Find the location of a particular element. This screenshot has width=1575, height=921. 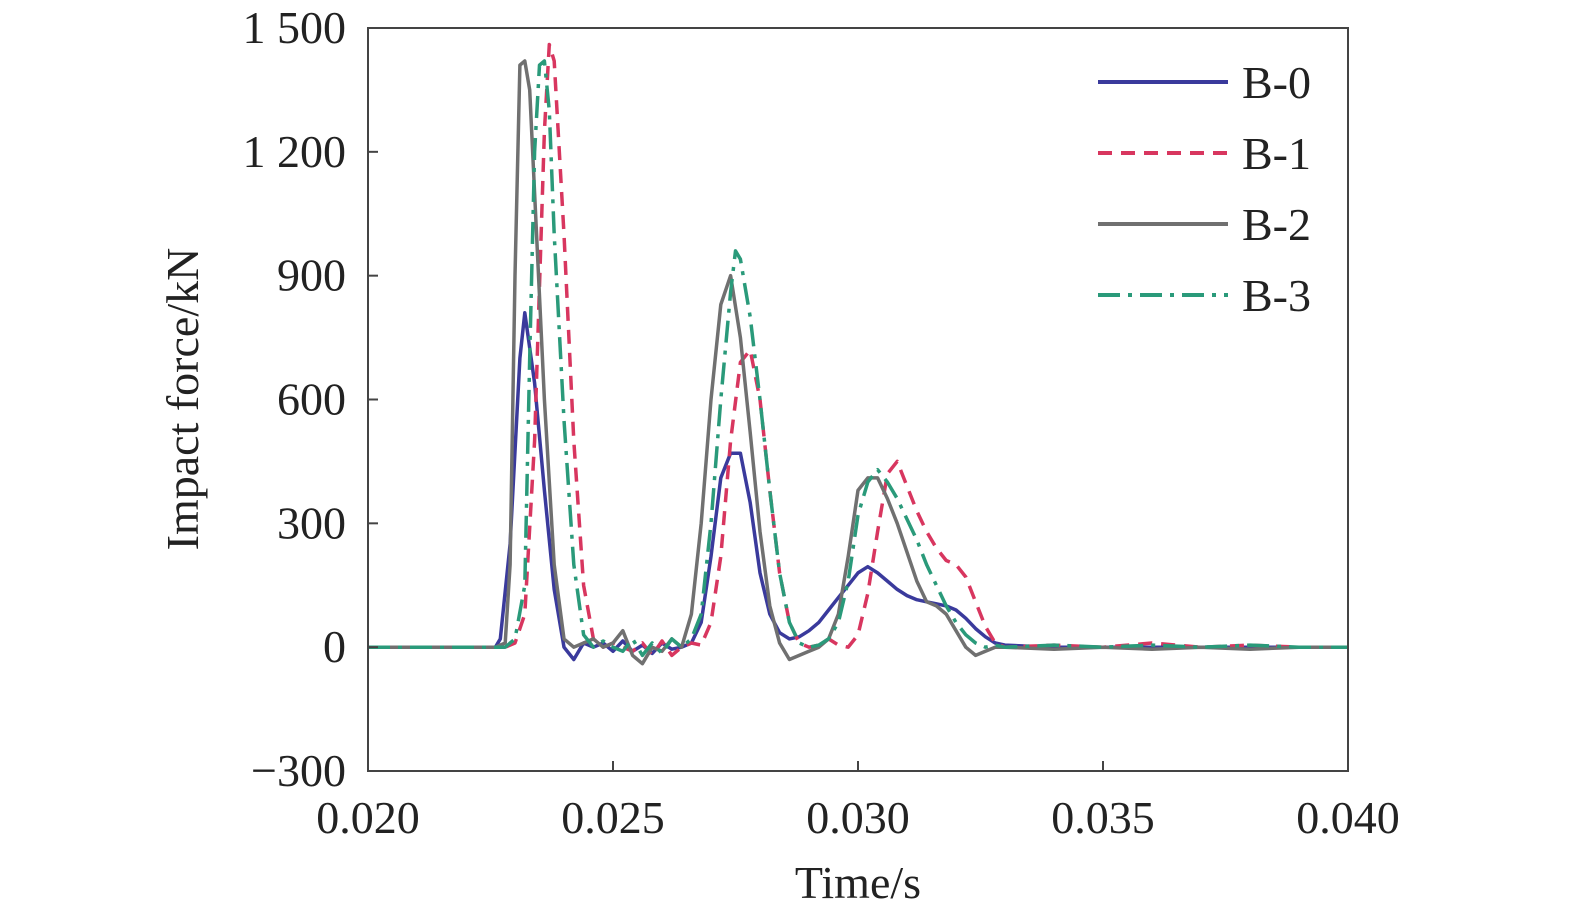

x-tick-label: 0.035 is located at coordinates (1103, 817).